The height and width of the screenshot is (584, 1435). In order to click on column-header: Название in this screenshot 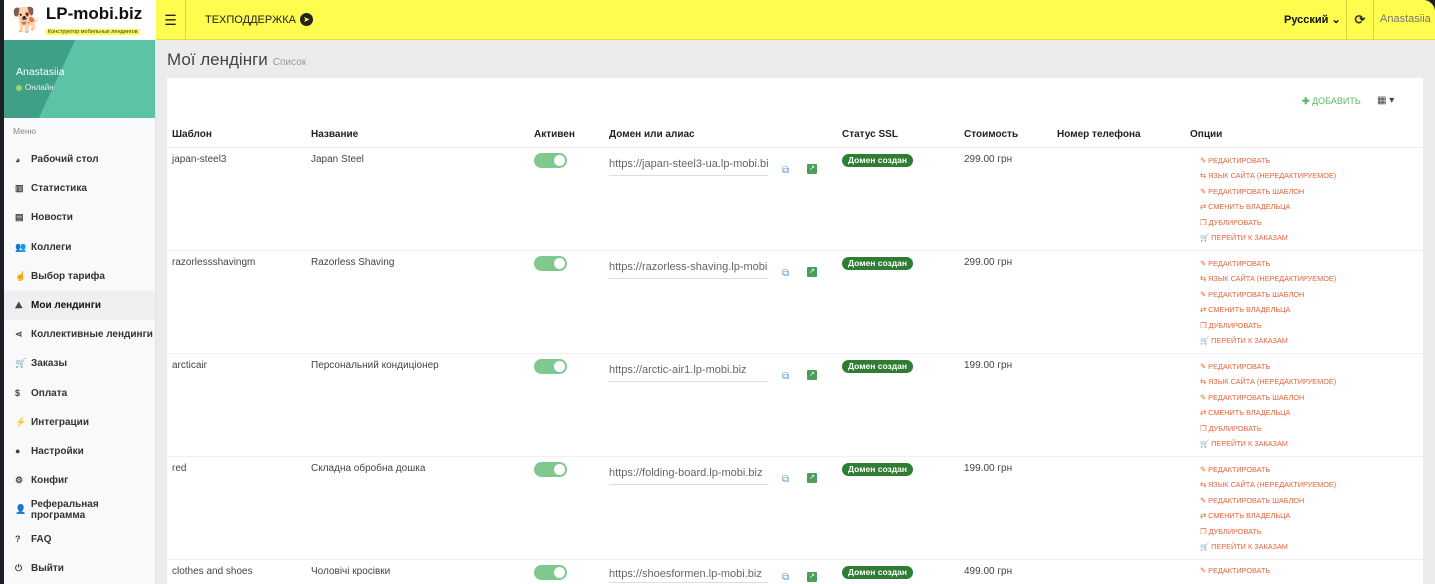, I will do `click(335, 134)`.